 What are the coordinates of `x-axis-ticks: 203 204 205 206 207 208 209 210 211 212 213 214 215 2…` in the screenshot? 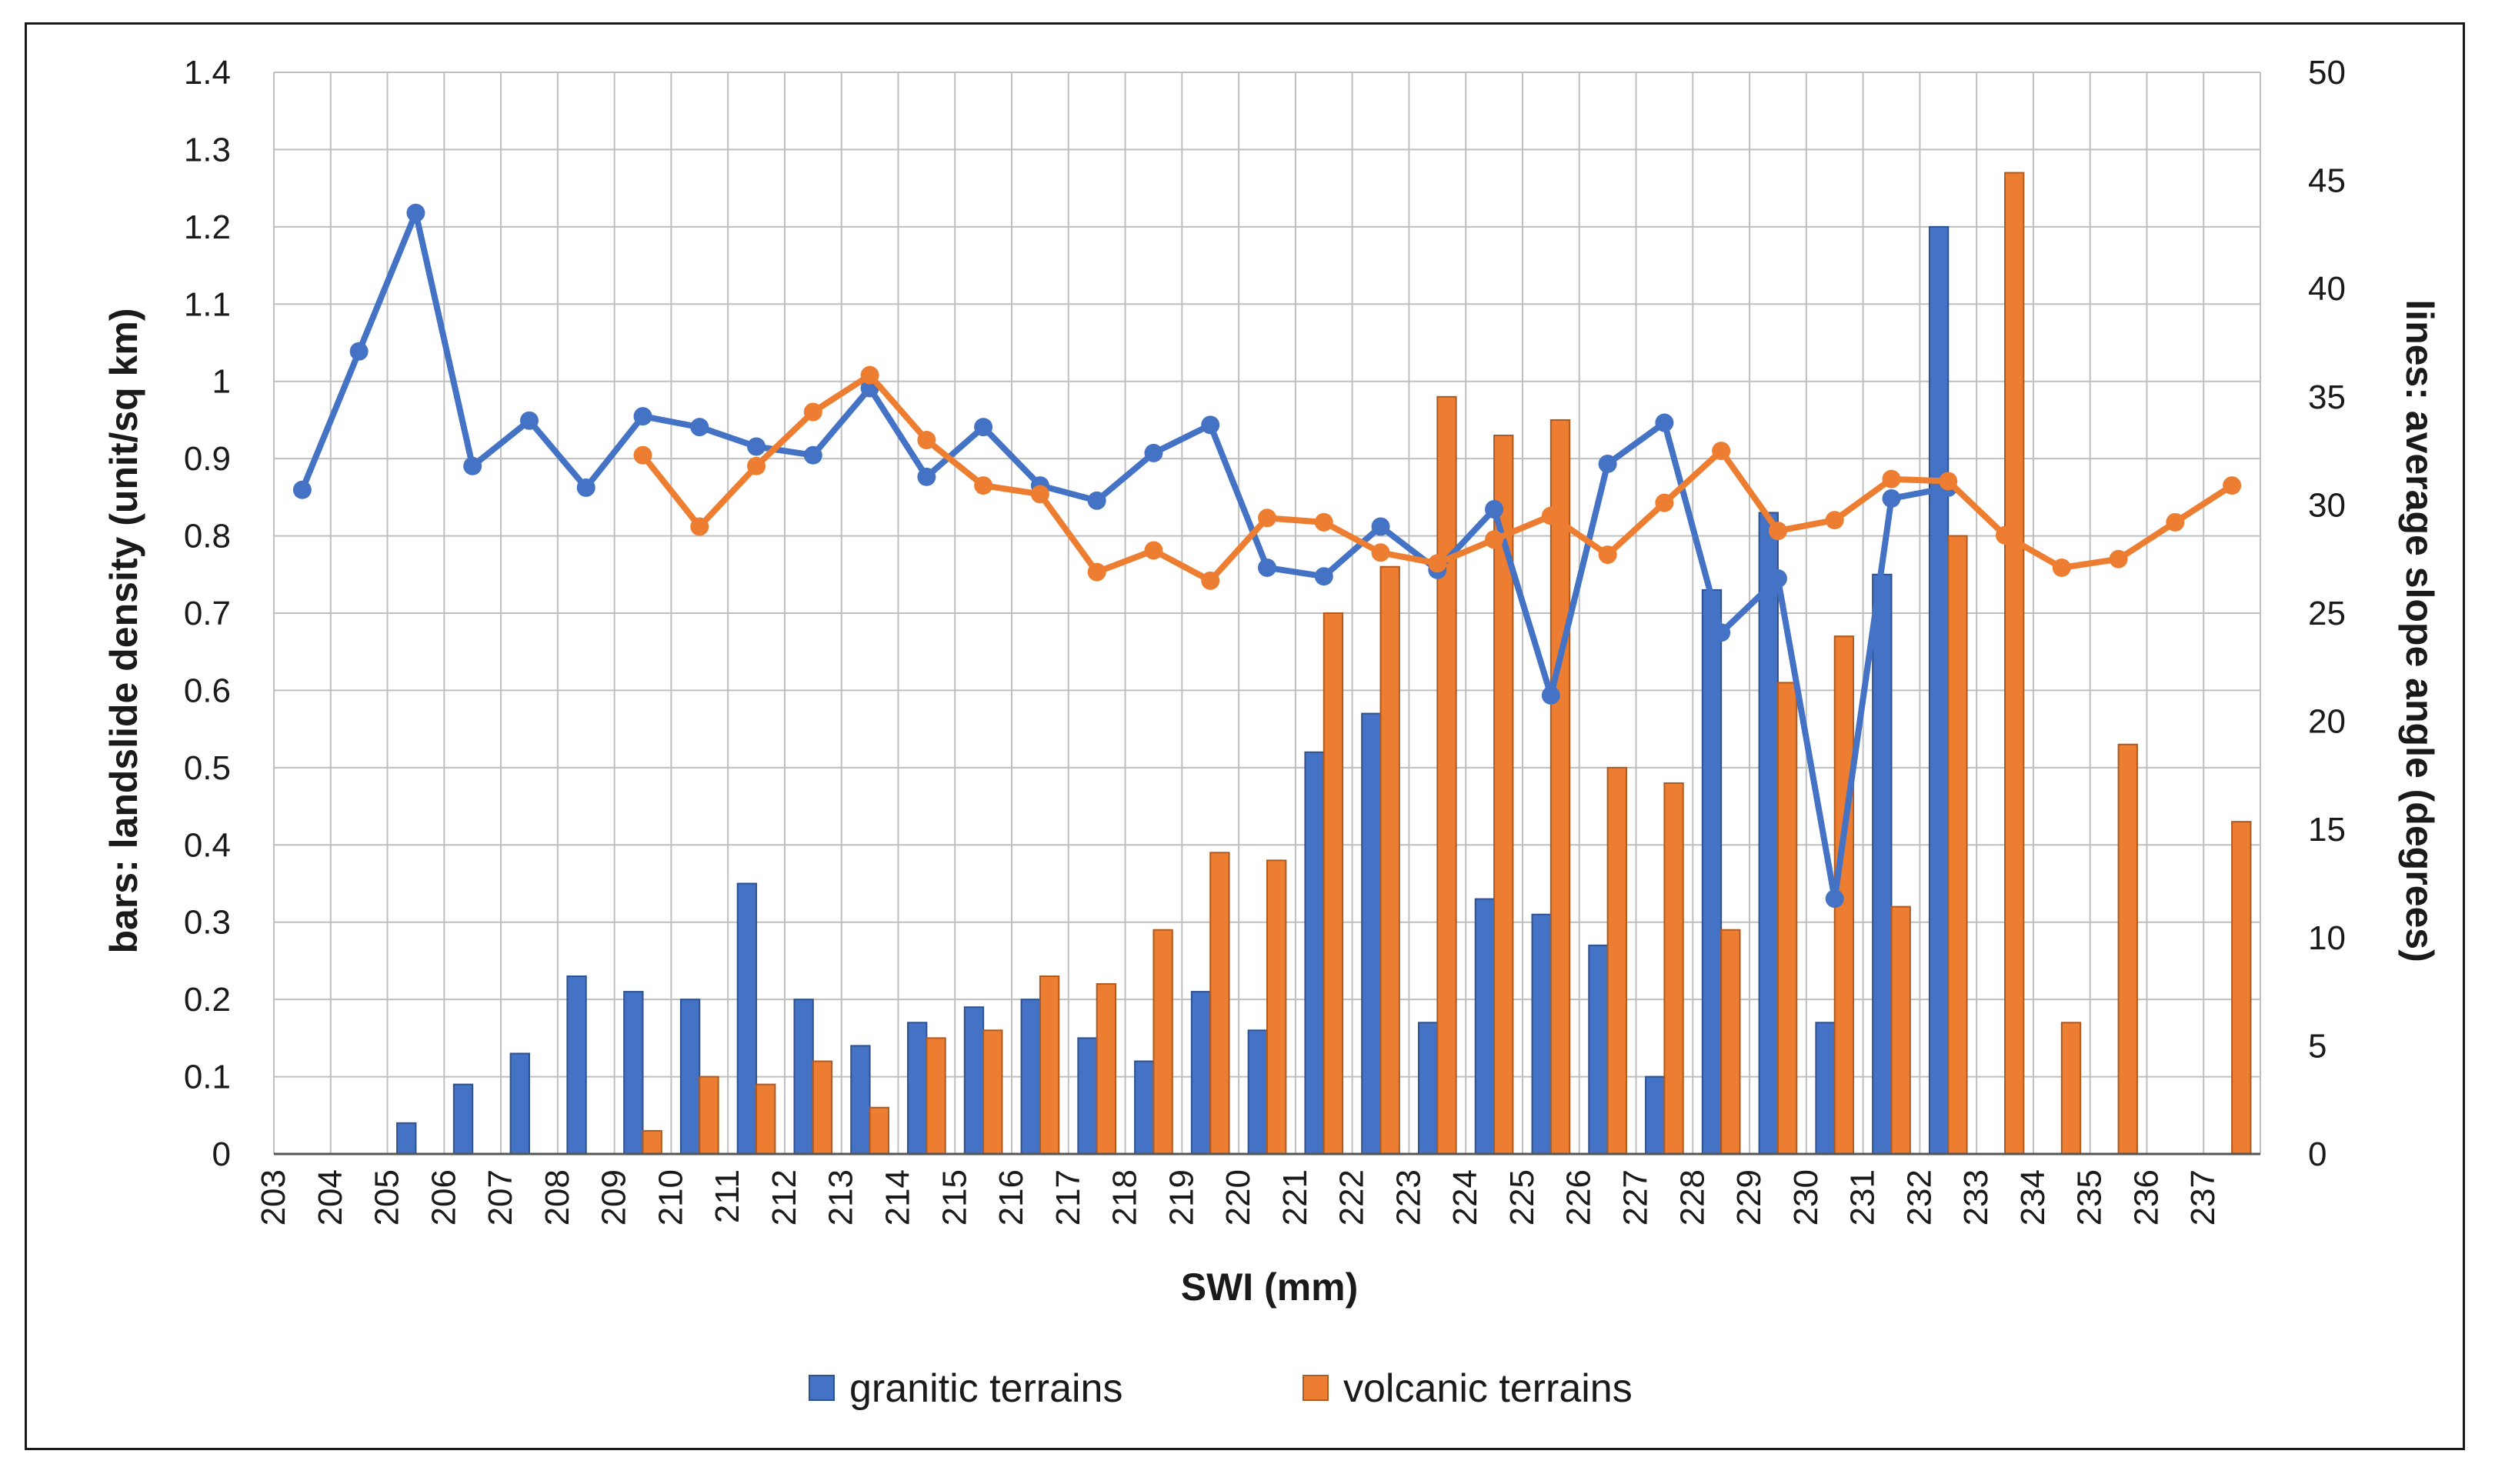 It's located at (1238, 1197).